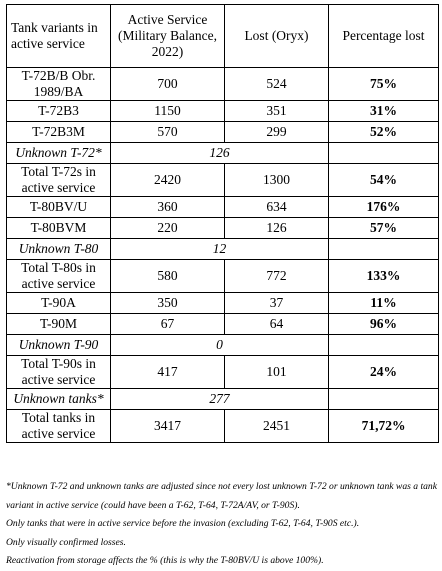 The width and height of the screenshot is (442, 571). What do you see at coordinates (383, 84) in the screenshot?
I see `row-percentage-lost: 75%` at bounding box center [383, 84].